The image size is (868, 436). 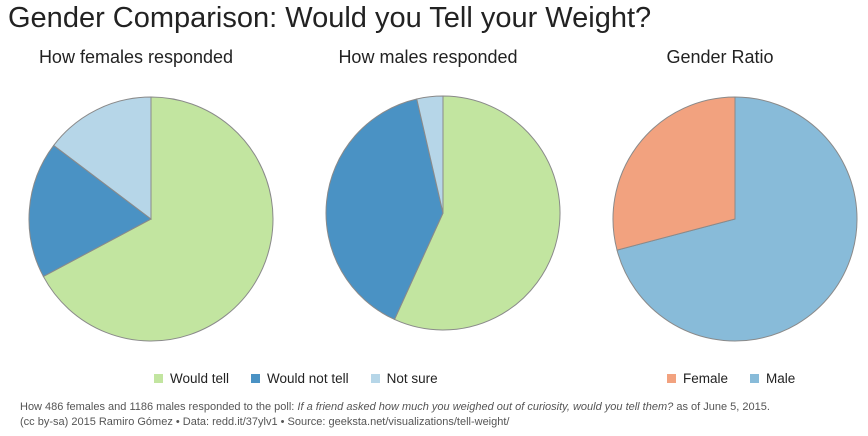 I want to click on legend-label: Male, so click(x=781, y=378).